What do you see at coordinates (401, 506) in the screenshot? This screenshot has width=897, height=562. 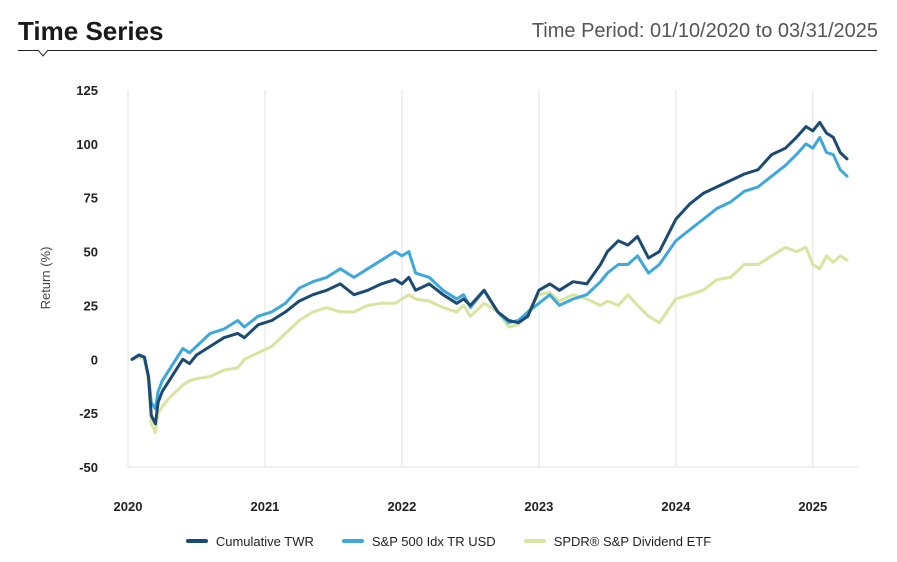 I see `x-tick-label: 2022` at bounding box center [401, 506].